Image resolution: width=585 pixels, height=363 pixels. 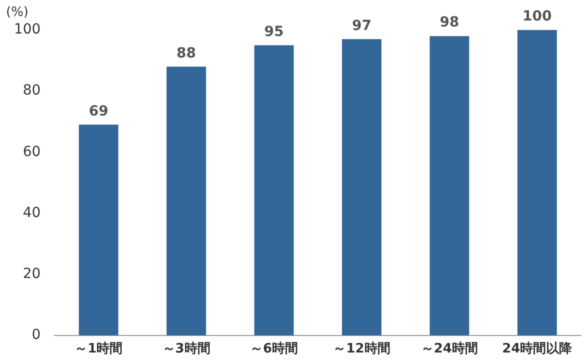 What do you see at coordinates (362, 26) in the screenshot?
I see `data-label: 97` at bounding box center [362, 26].